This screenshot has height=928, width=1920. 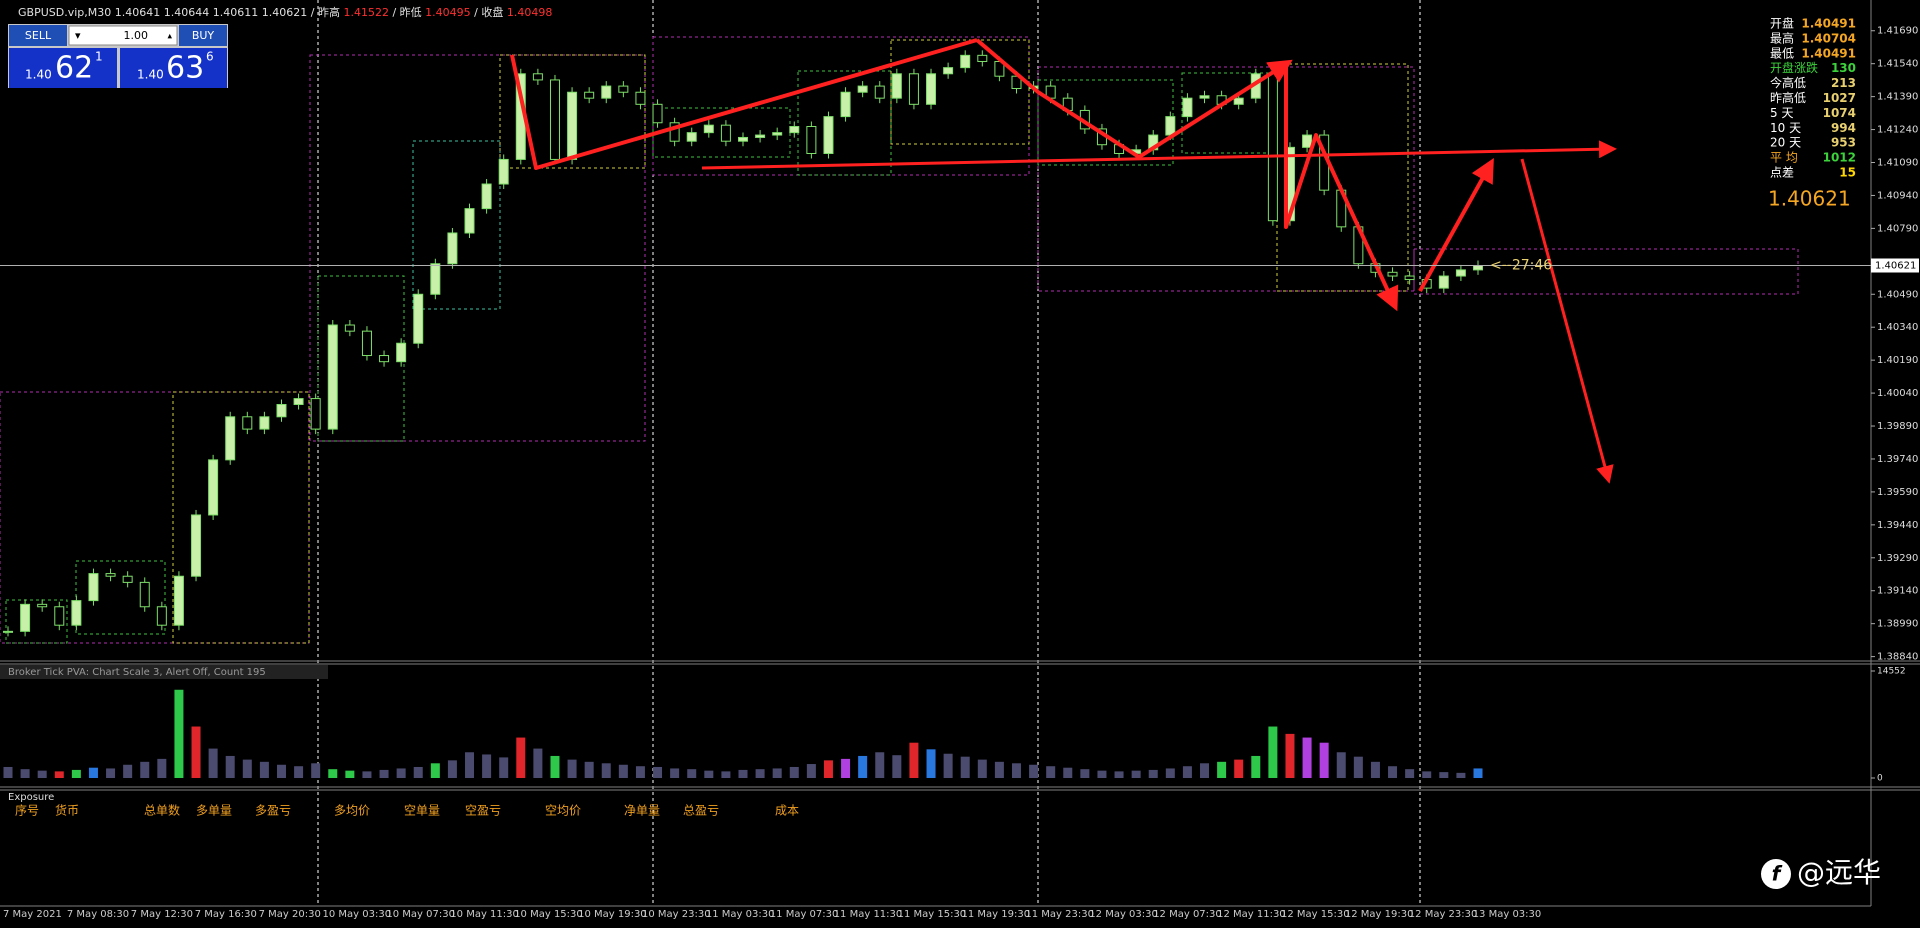 What do you see at coordinates (1821, 872) in the screenshot?
I see `watermark: f @远华` at bounding box center [1821, 872].